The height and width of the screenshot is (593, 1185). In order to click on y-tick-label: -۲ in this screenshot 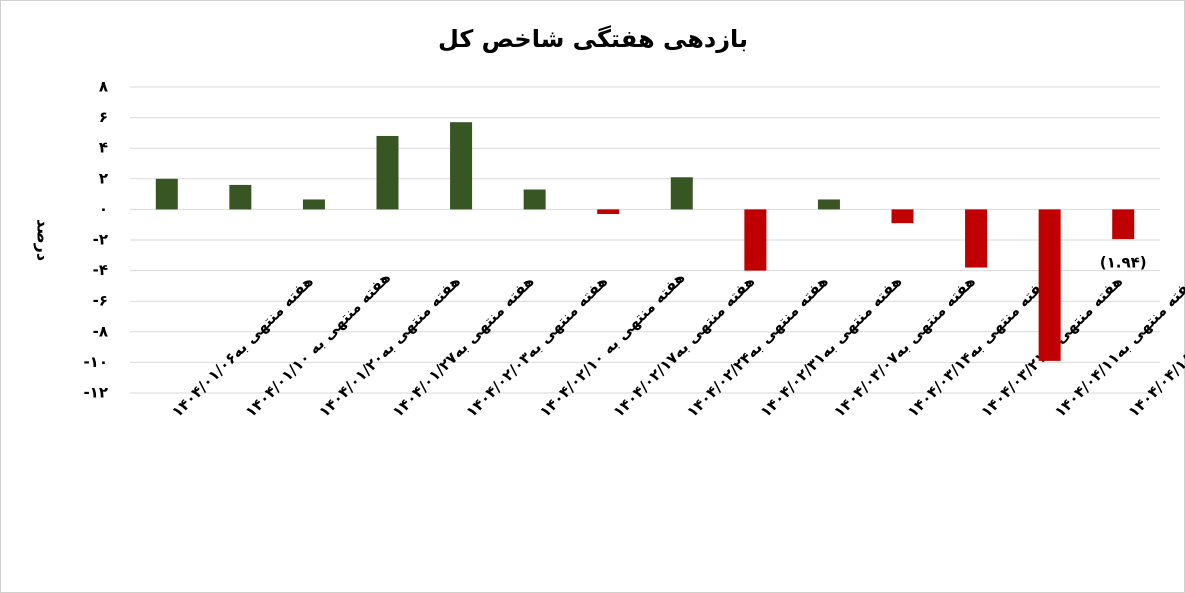, I will do `click(100, 240)`.